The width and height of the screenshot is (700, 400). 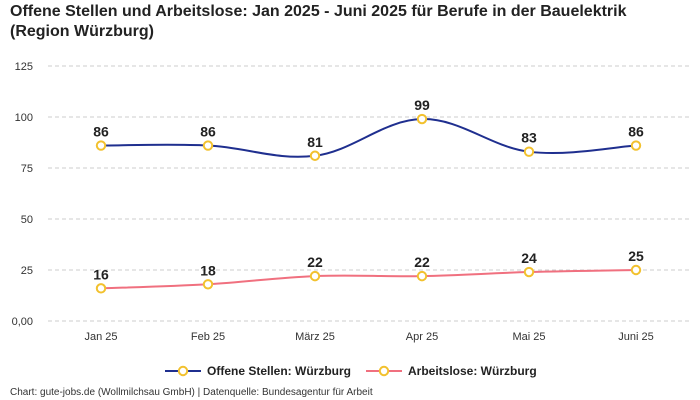 What do you see at coordinates (528, 337) in the screenshot?
I see `x-tick-label: Mai 25` at bounding box center [528, 337].